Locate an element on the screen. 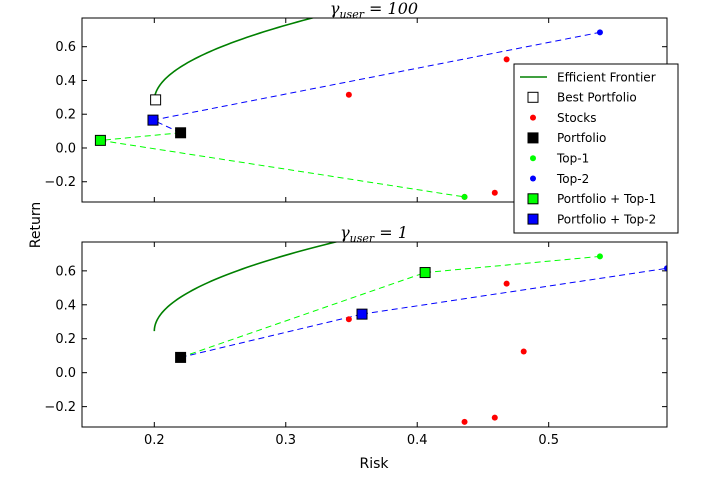 This screenshot has width=702, height=477. legend-label: Efficient Frontier is located at coordinates (606, 77).